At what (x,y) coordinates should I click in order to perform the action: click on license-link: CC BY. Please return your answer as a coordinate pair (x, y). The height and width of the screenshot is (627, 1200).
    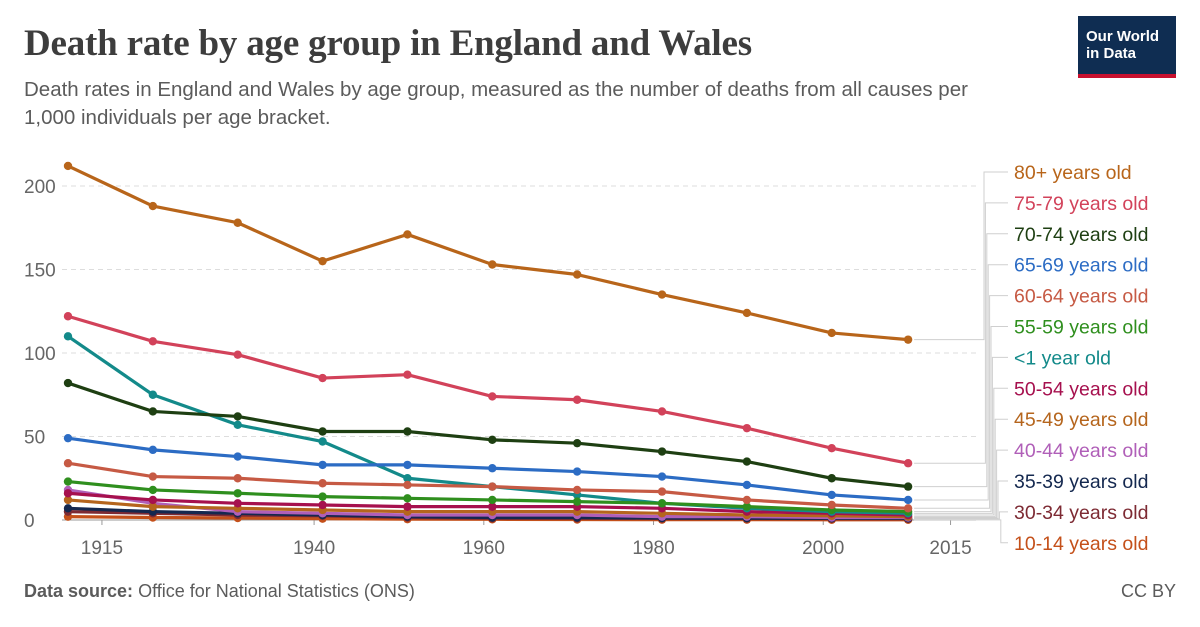
    Looking at the image, I should click on (1148, 591).